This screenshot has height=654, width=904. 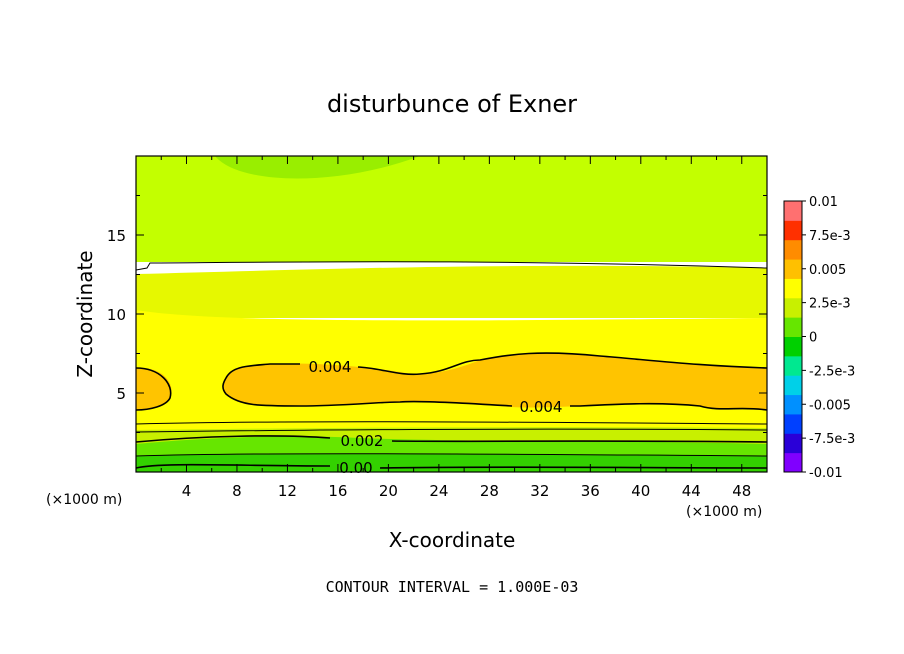 I want to click on x-tick-label: 24, so click(x=438, y=491).